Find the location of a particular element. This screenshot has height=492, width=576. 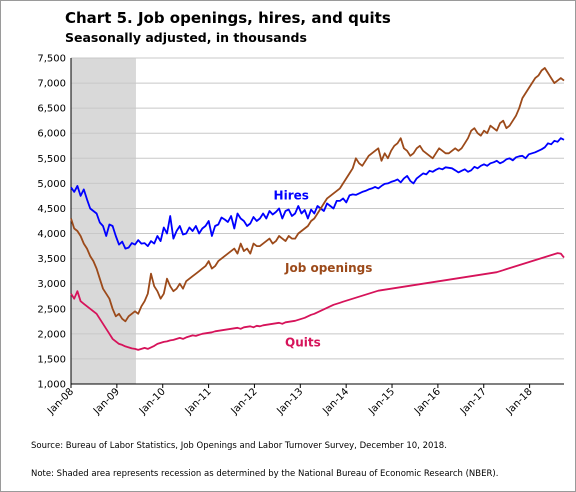

y-tick-label: 3,500 is located at coordinates (51, 259).